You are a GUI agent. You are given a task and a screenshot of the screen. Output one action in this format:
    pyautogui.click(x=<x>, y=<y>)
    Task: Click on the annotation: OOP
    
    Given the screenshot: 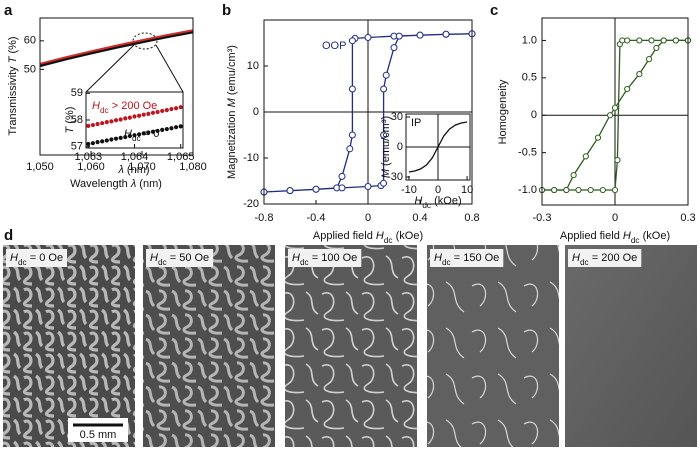 What is the action you would take?
    pyautogui.click(x=334, y=46)
    